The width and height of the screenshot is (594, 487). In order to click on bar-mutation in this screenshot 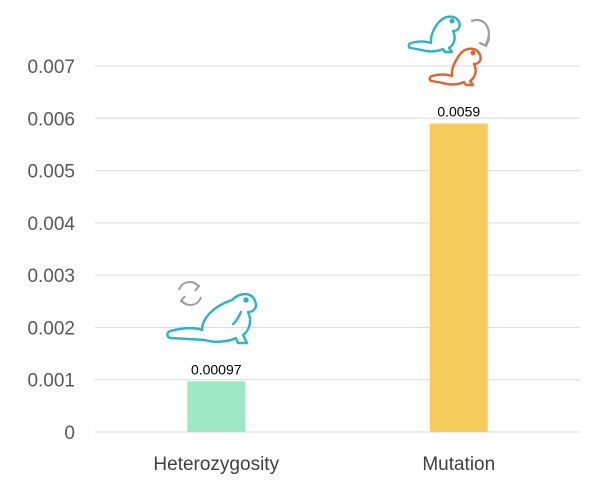, I will do `click(459, 278)`.